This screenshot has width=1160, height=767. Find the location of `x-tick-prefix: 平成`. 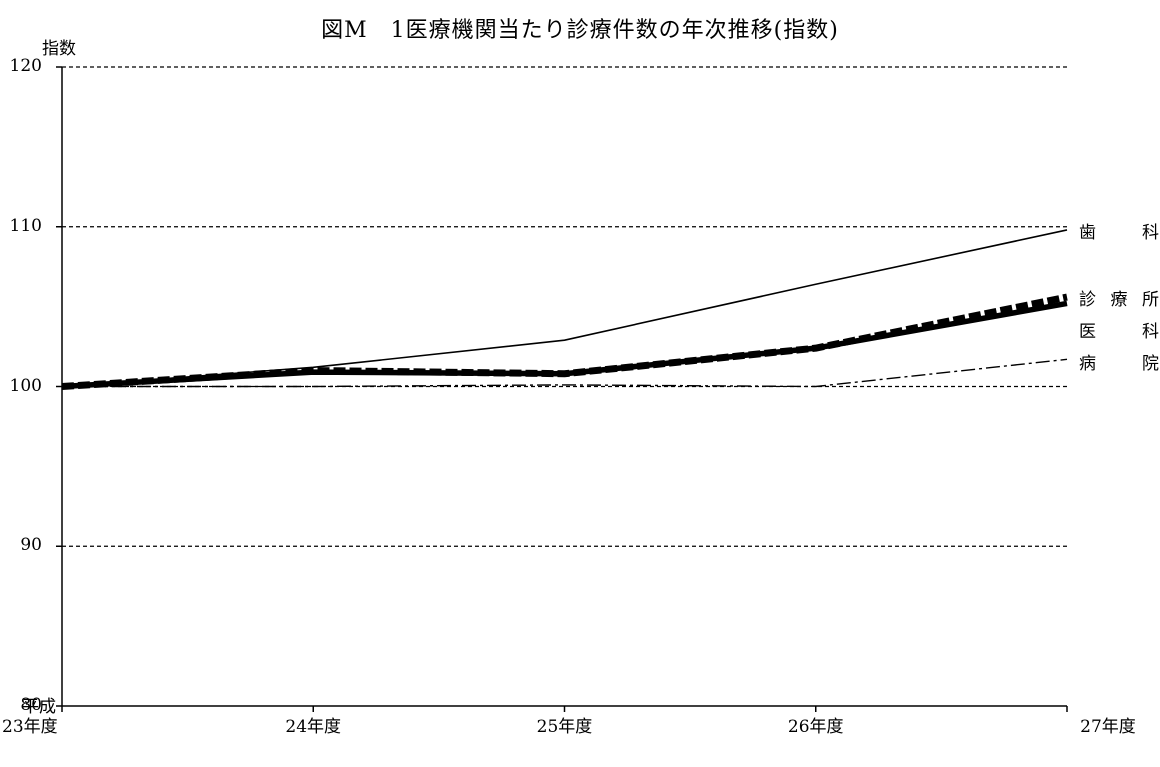

x-tick-prefix: 平成 is located at coordinates (39, 707).